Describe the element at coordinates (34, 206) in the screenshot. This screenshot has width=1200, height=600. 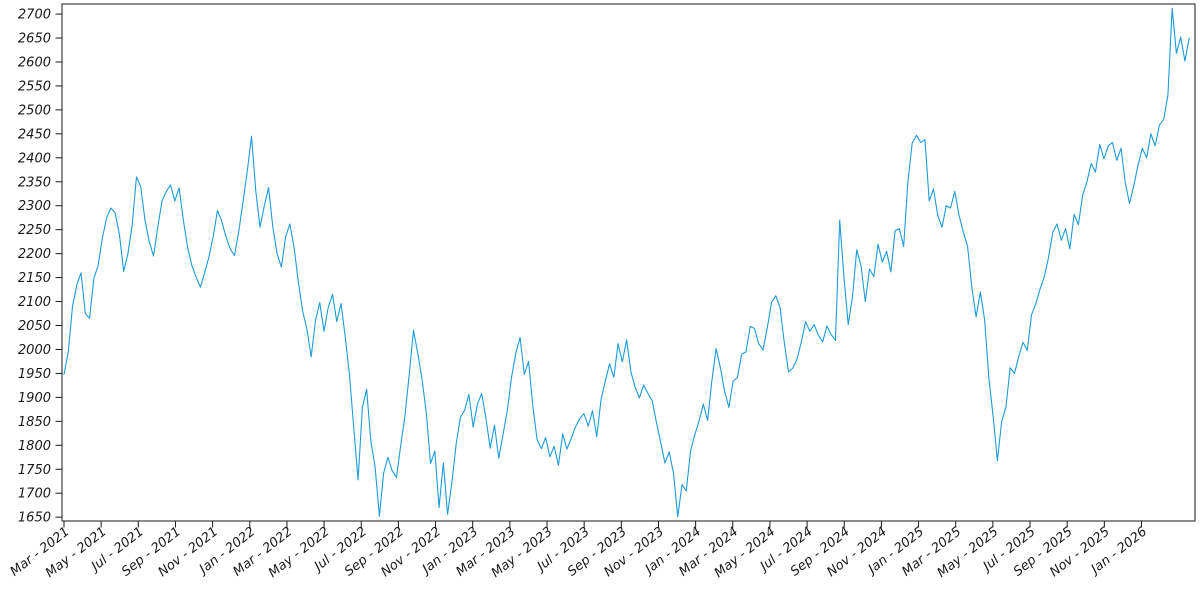
I see `y-tick-label: 2300` at that location.